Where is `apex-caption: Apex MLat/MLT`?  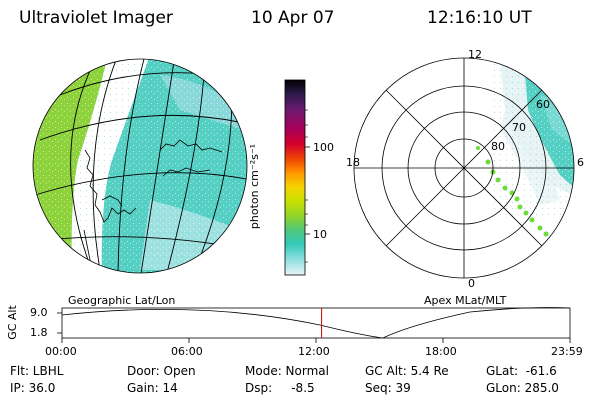 apex-caption: Apex MLat/MLT is located at coordinates (465, 300).